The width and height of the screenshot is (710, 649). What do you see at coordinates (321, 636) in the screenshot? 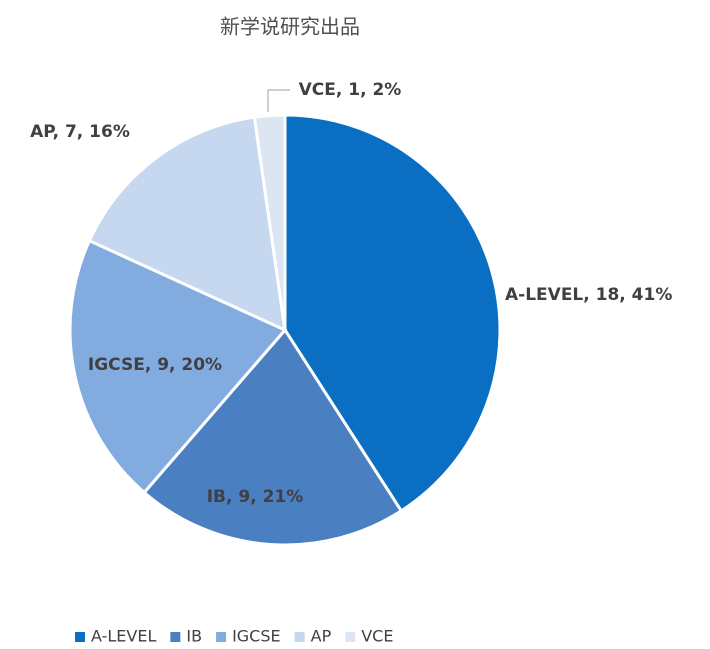
I see `legend-label: AP` at bounding box center [321, 636].